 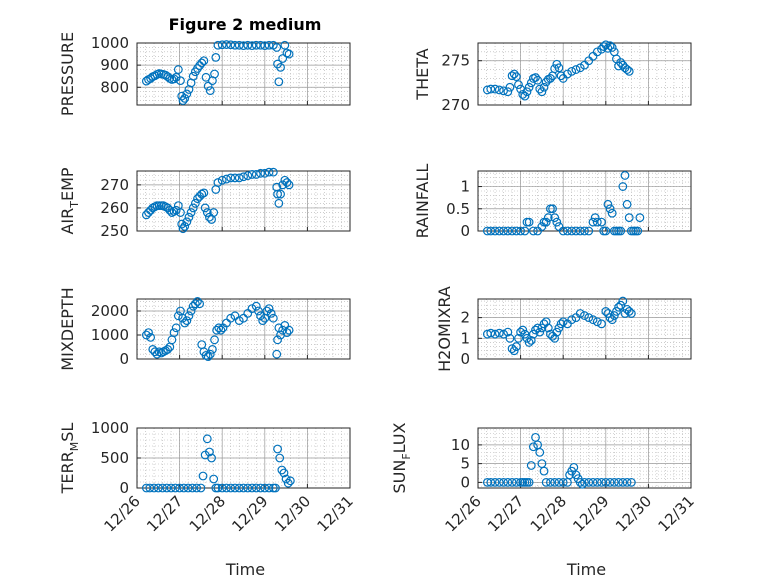 What do you see at coordinates (67, 74) in the screenshot?
I see `y-axis-label: PRESSURE` at bounding box center [67, 74].